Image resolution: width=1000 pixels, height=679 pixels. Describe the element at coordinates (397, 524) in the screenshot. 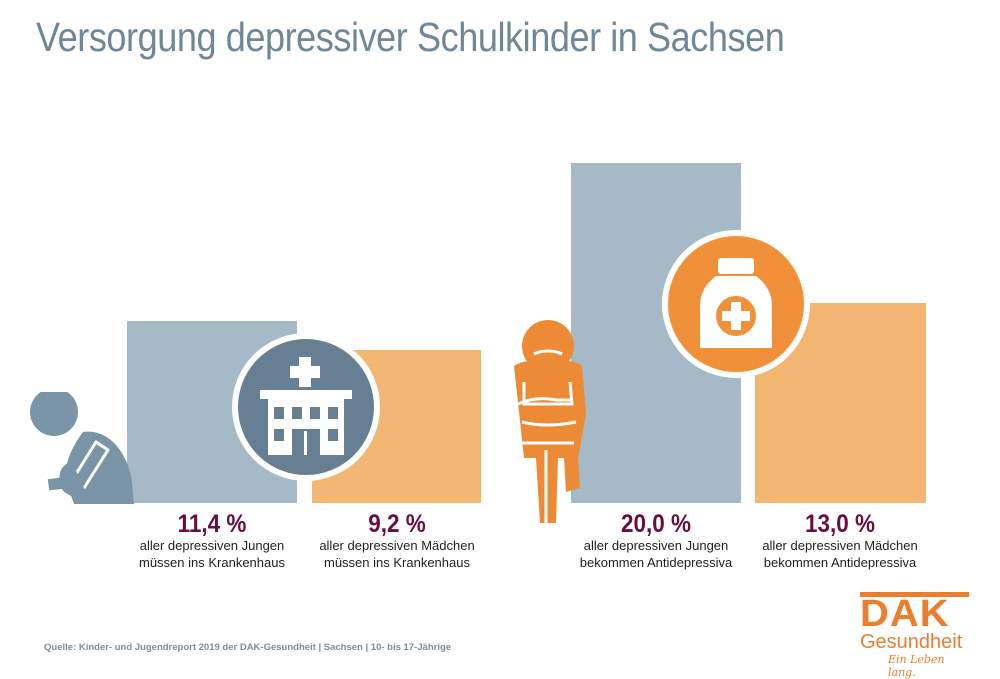

I see `stat-value: 9,2 %` at that location.